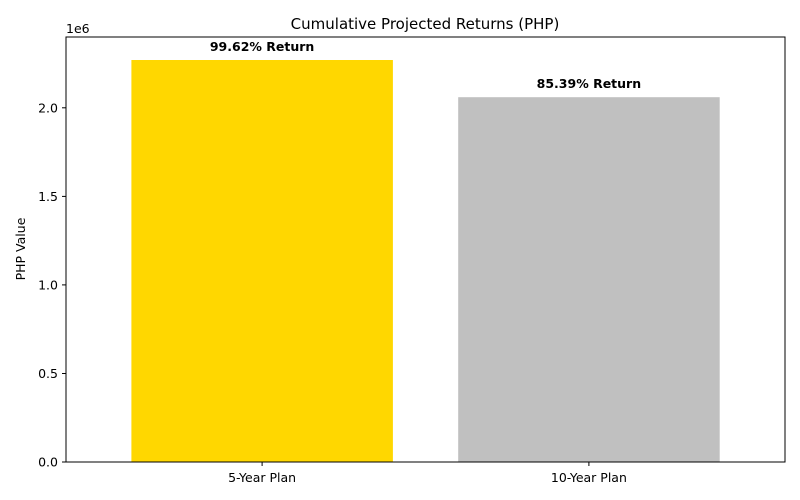 The image size is (800, 500). Describe the element at coordinates (262, 477) in the screenshot. I see `x-tick-label: 5-Year Plan` at that location.